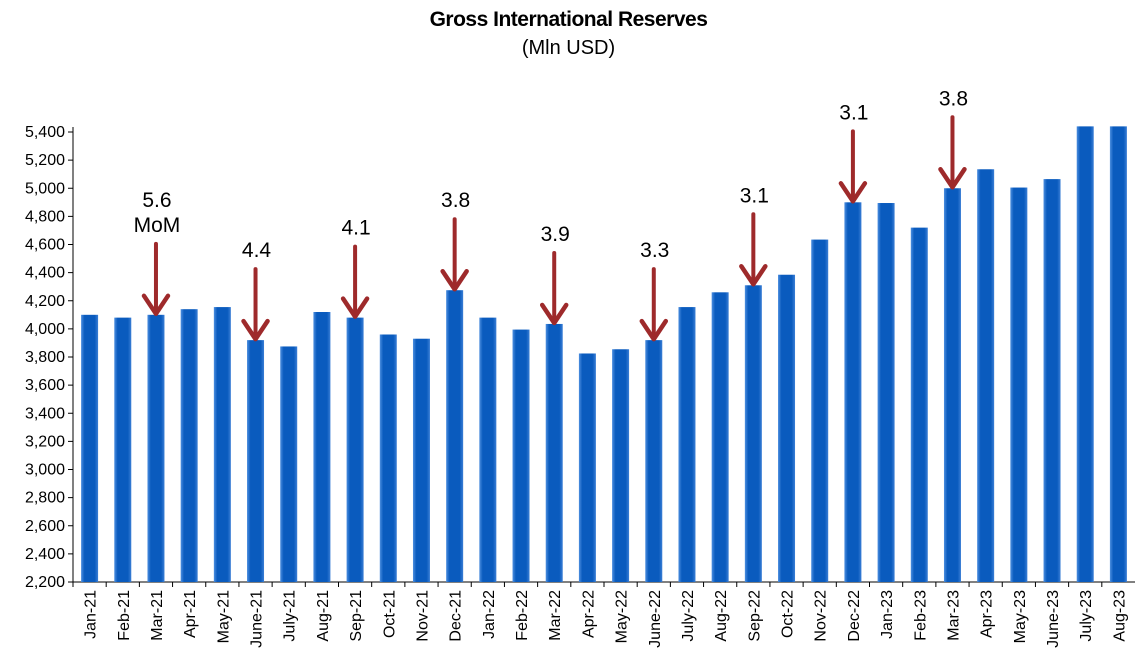 This screenshot has height=660, width=1137. I want to click on x-tick-label: Aug-21, so click(323, 616).